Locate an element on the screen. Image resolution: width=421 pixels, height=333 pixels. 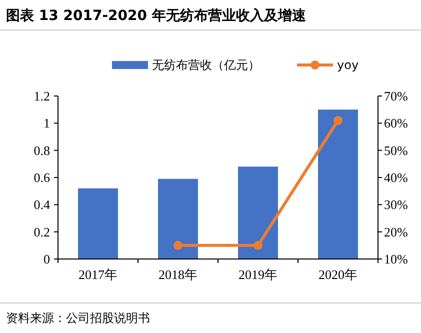
y-tick-label: 0.6 is located at coordinates (42, 178).